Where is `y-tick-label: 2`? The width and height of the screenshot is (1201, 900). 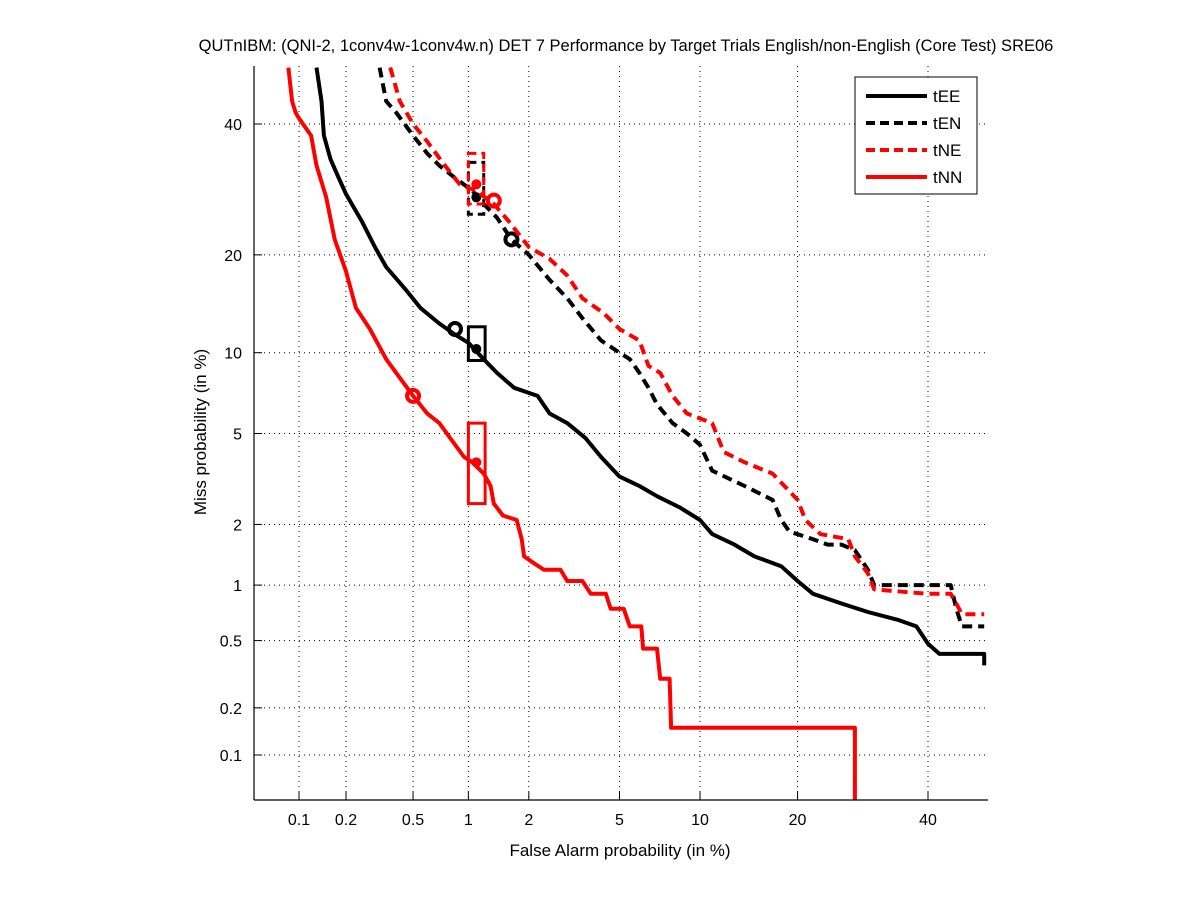
y-tick-label: 2 is located at coordinates (237, 525).